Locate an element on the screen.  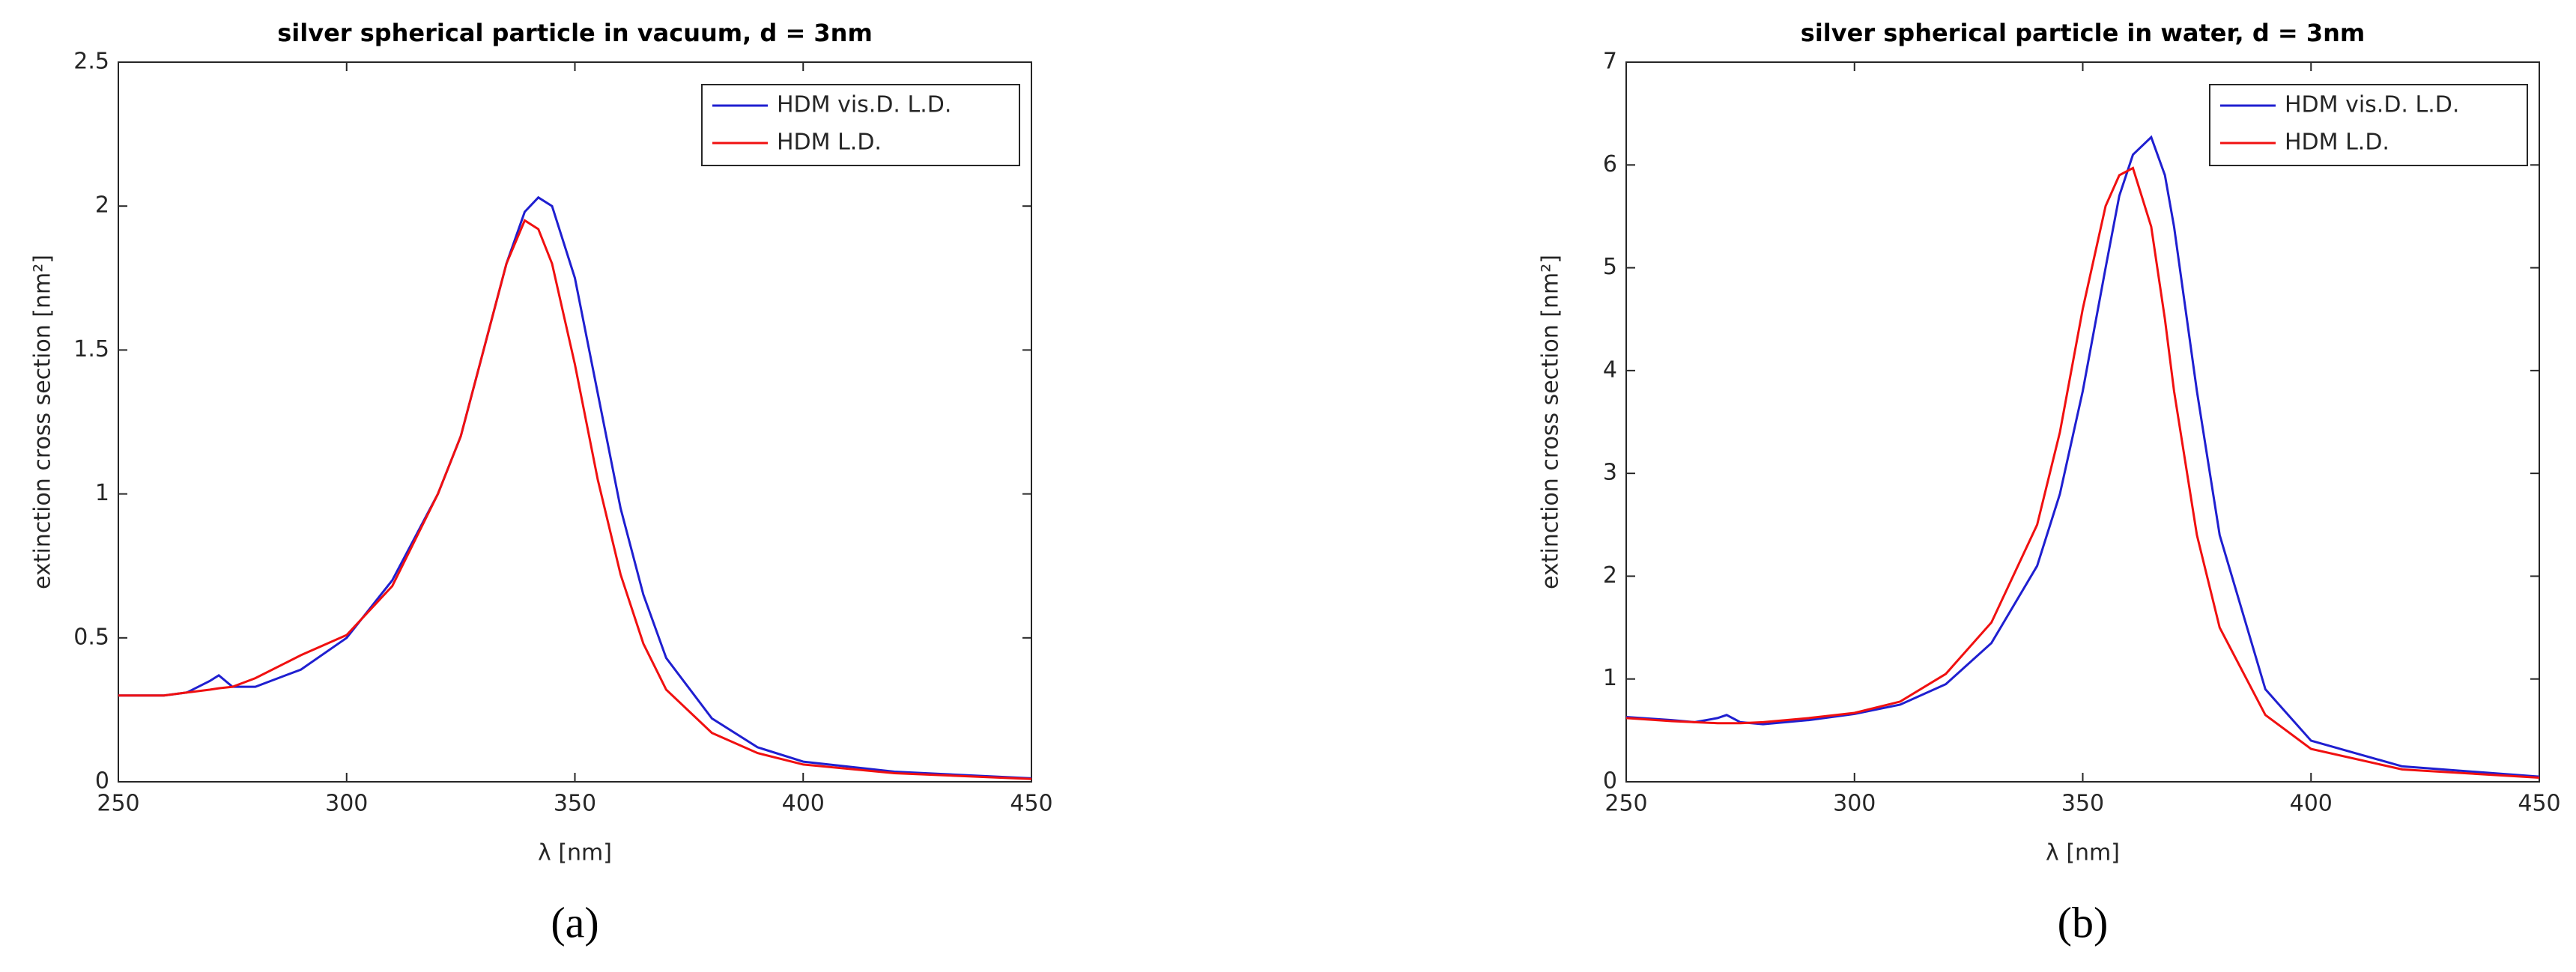
y-tick-label: 1.5 is located at coordinates (91, 349).